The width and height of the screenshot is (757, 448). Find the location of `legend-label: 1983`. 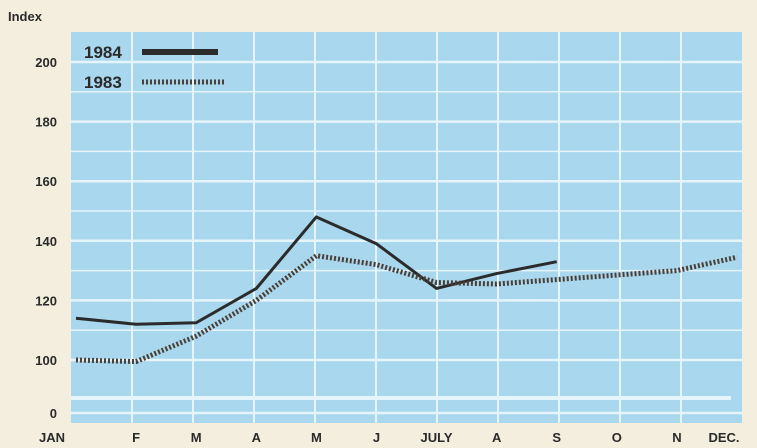

legend-label: 1983 is located at coordinates (103, 82).